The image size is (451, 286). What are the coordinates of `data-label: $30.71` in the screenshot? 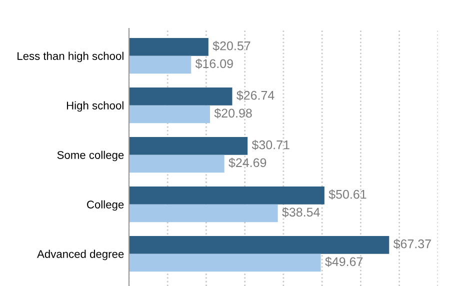 It's located at (271, 145).